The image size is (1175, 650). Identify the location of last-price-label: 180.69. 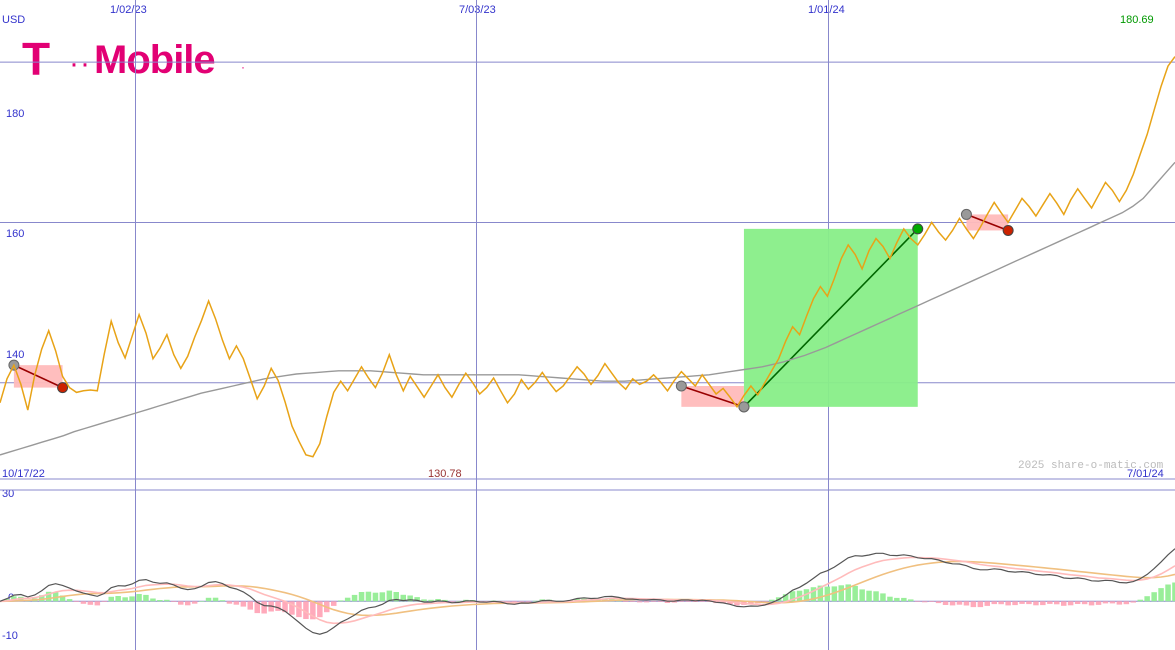
(1137, 20).